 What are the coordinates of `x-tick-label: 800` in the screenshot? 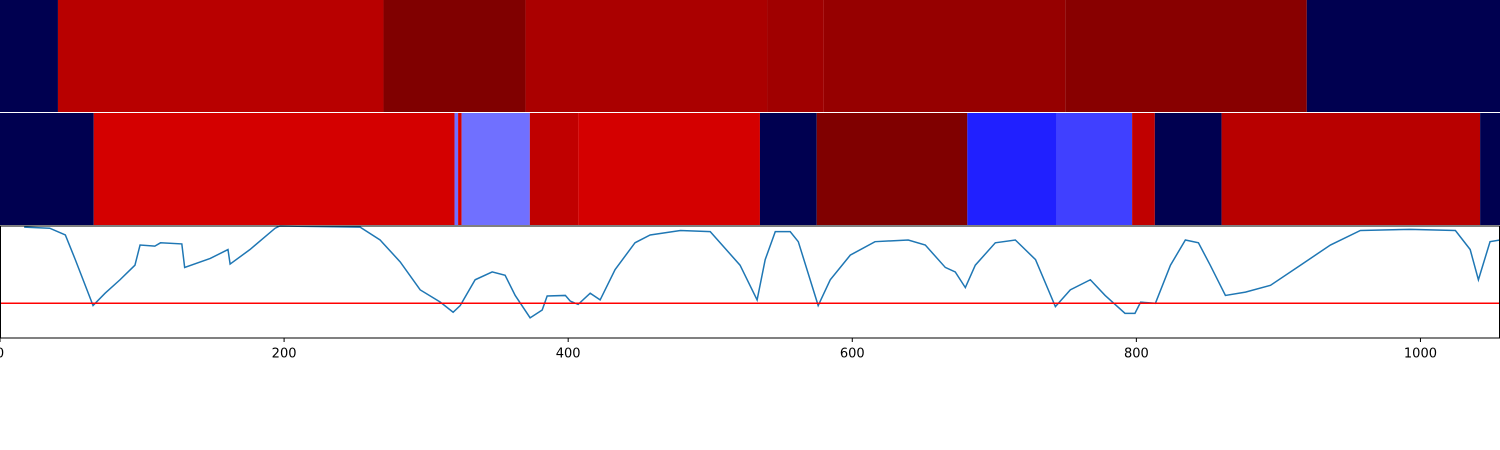 It's located at (1136, 354).